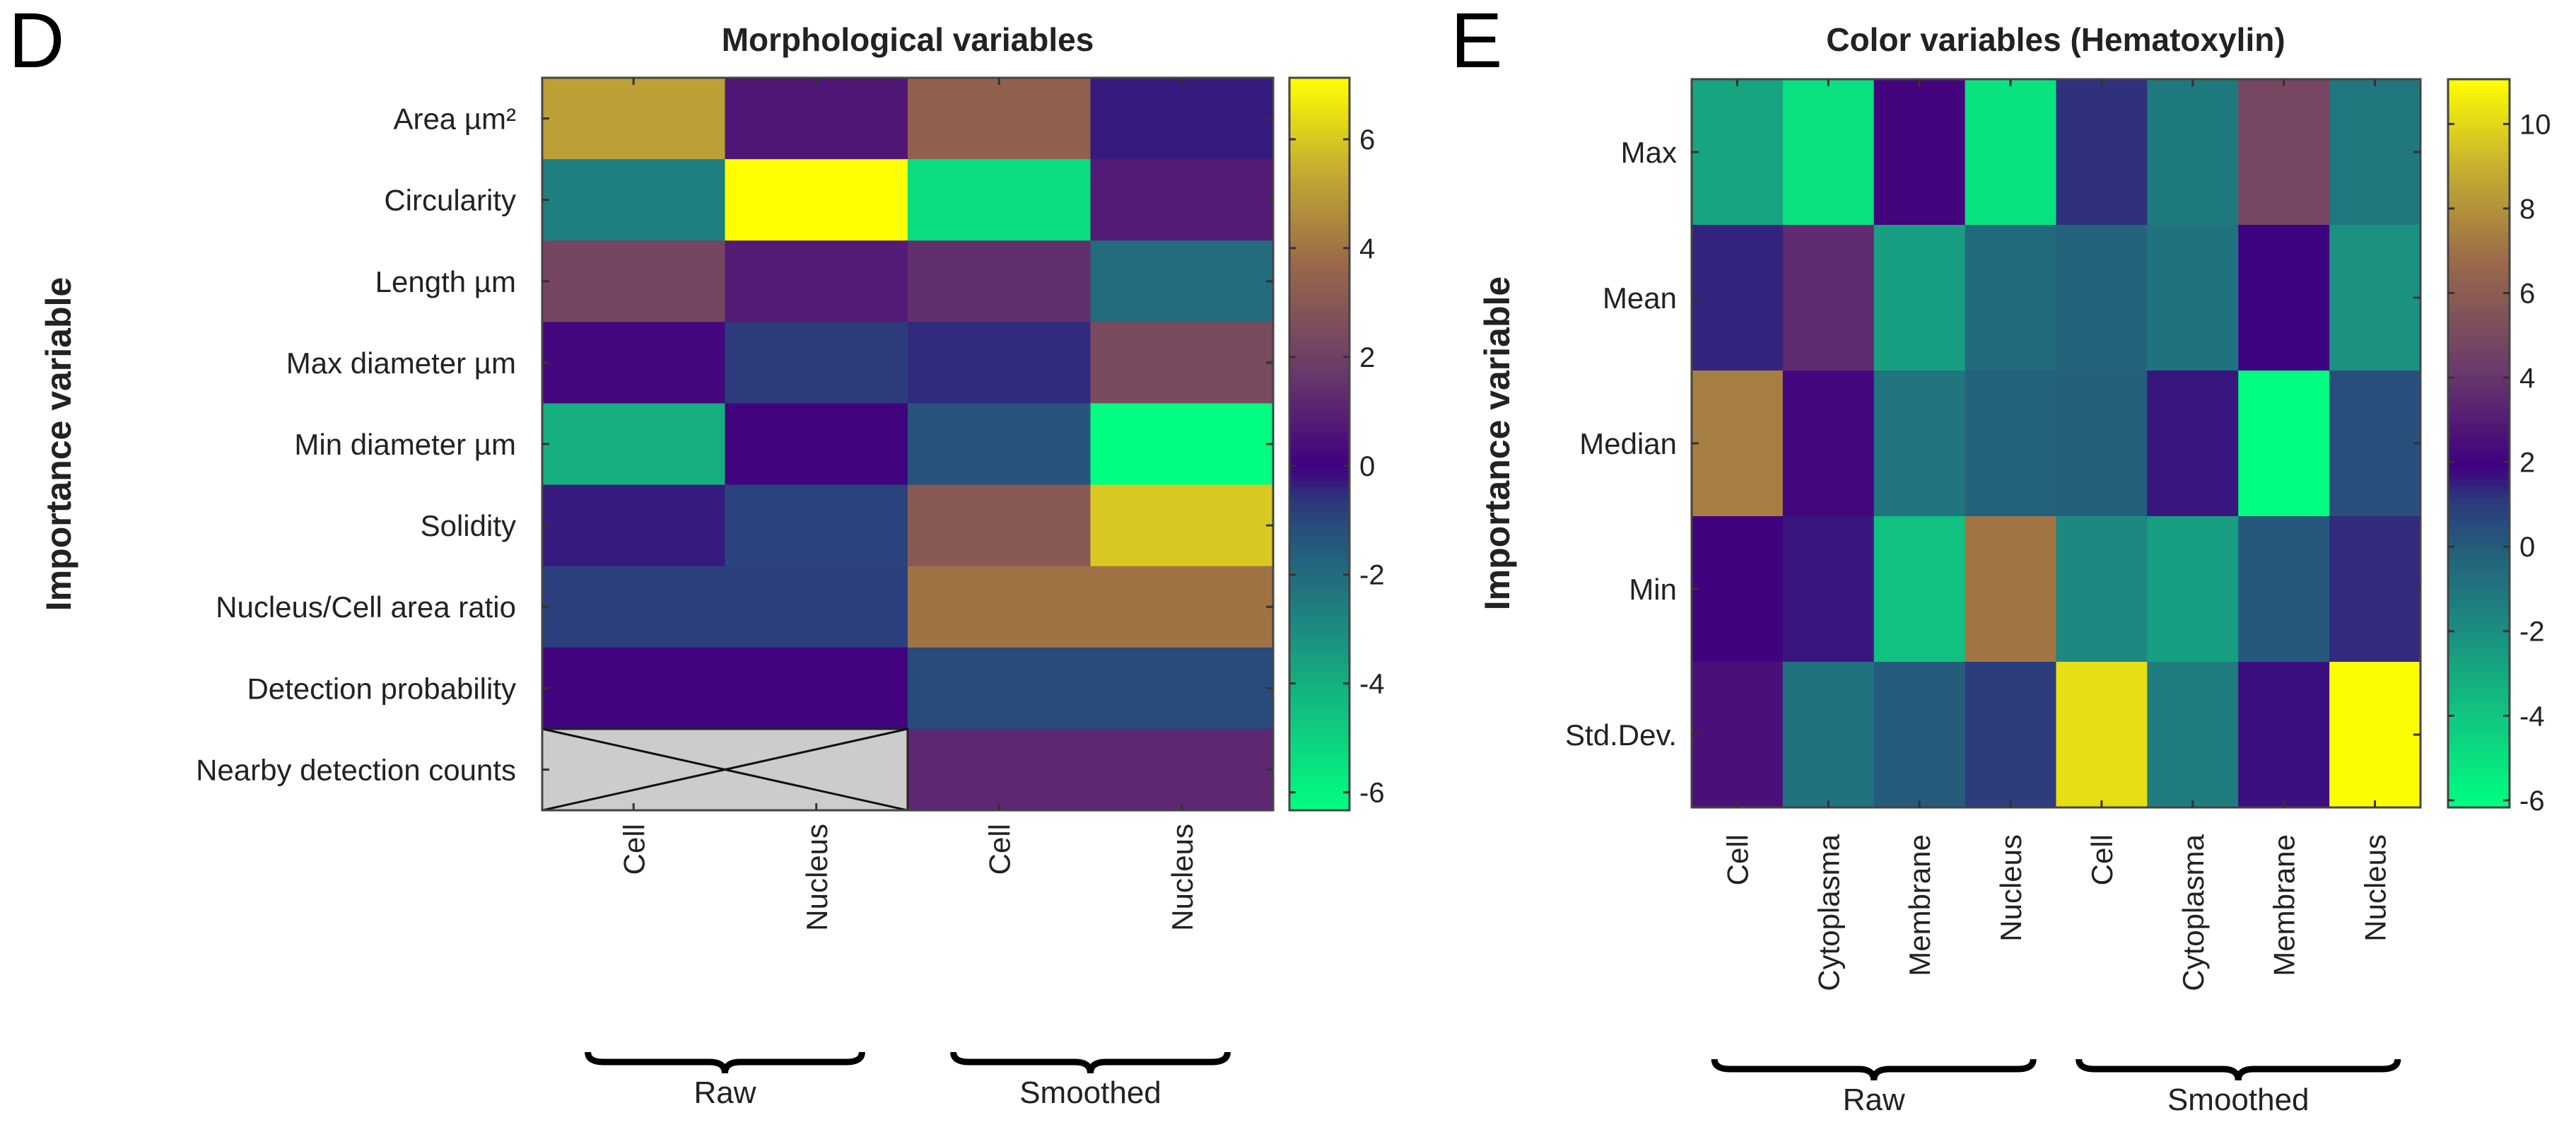 This screenshot has height=1132, width=2576. Describe the element at coordinates (450, 200) in the screenshot. I see `row-label: Circularity` at that location.